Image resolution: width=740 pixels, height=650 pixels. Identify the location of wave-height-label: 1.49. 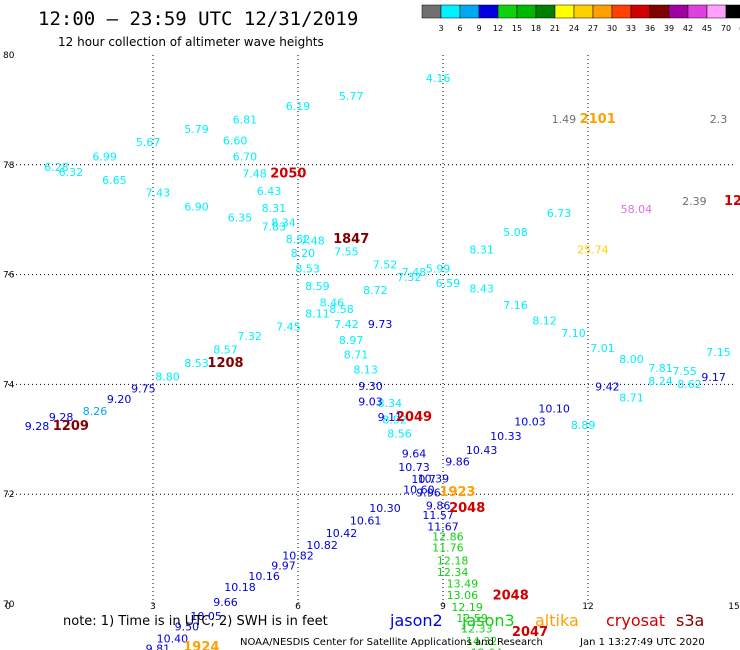
(564, 119).